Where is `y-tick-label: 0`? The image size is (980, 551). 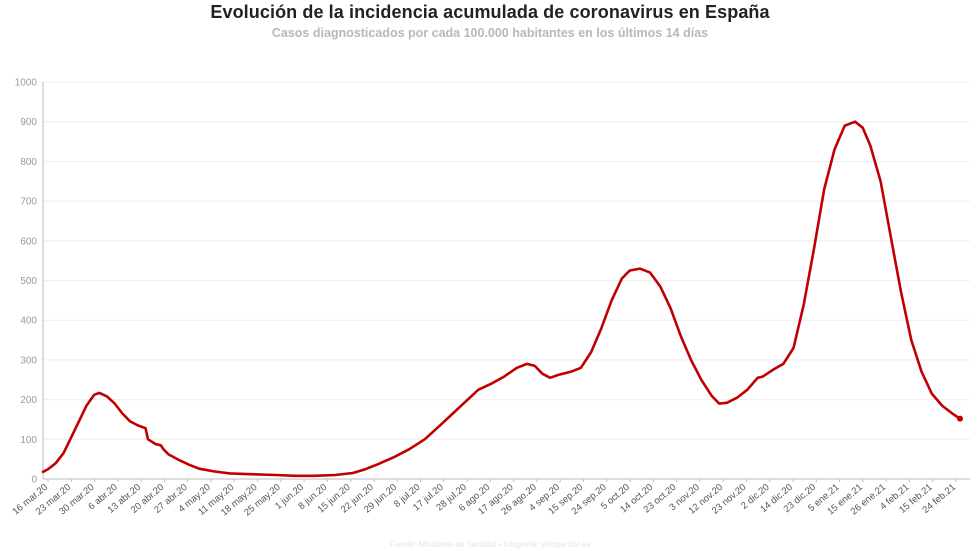 y-tick-label: 0 is located at coordinates (34, 480).